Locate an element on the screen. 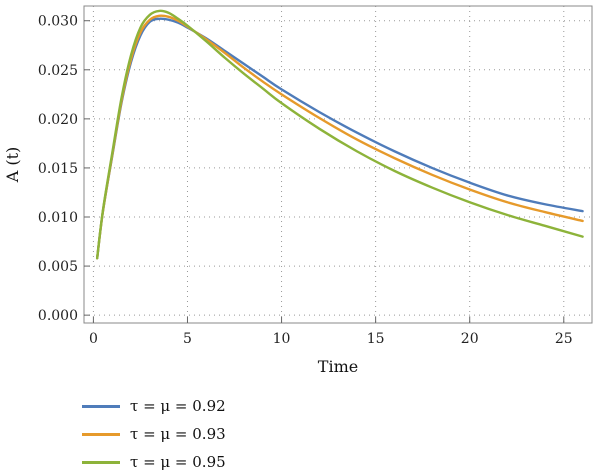 The width and height of the screenshot is (600, 476). y-tick-label: 0.010 is located at coordinates (58, 218).